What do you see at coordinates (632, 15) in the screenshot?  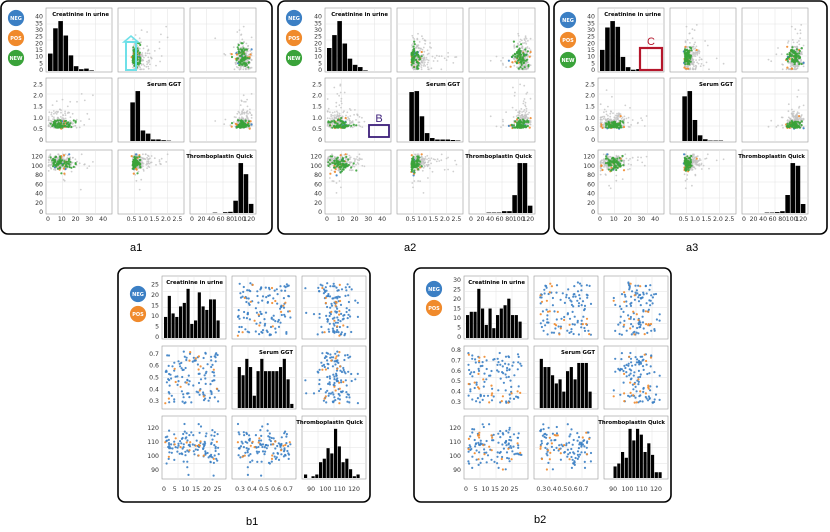 I see `variable-label: Creatinine in urine` at bounding box center [632, 15].